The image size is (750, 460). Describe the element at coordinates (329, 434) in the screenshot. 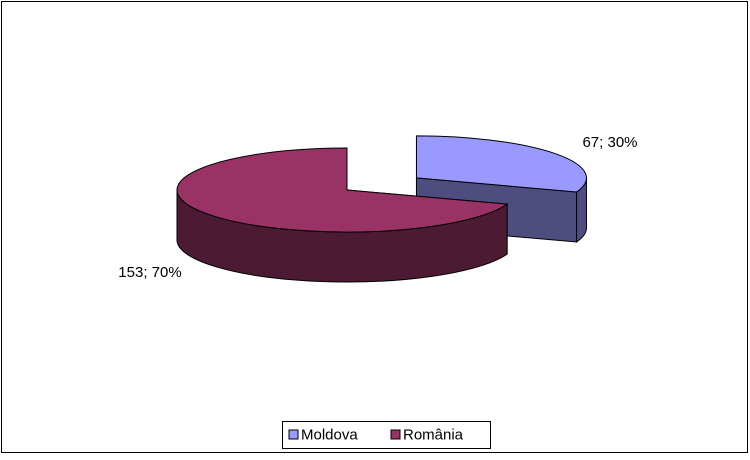

I see `legend-label: Moldova` at that location.